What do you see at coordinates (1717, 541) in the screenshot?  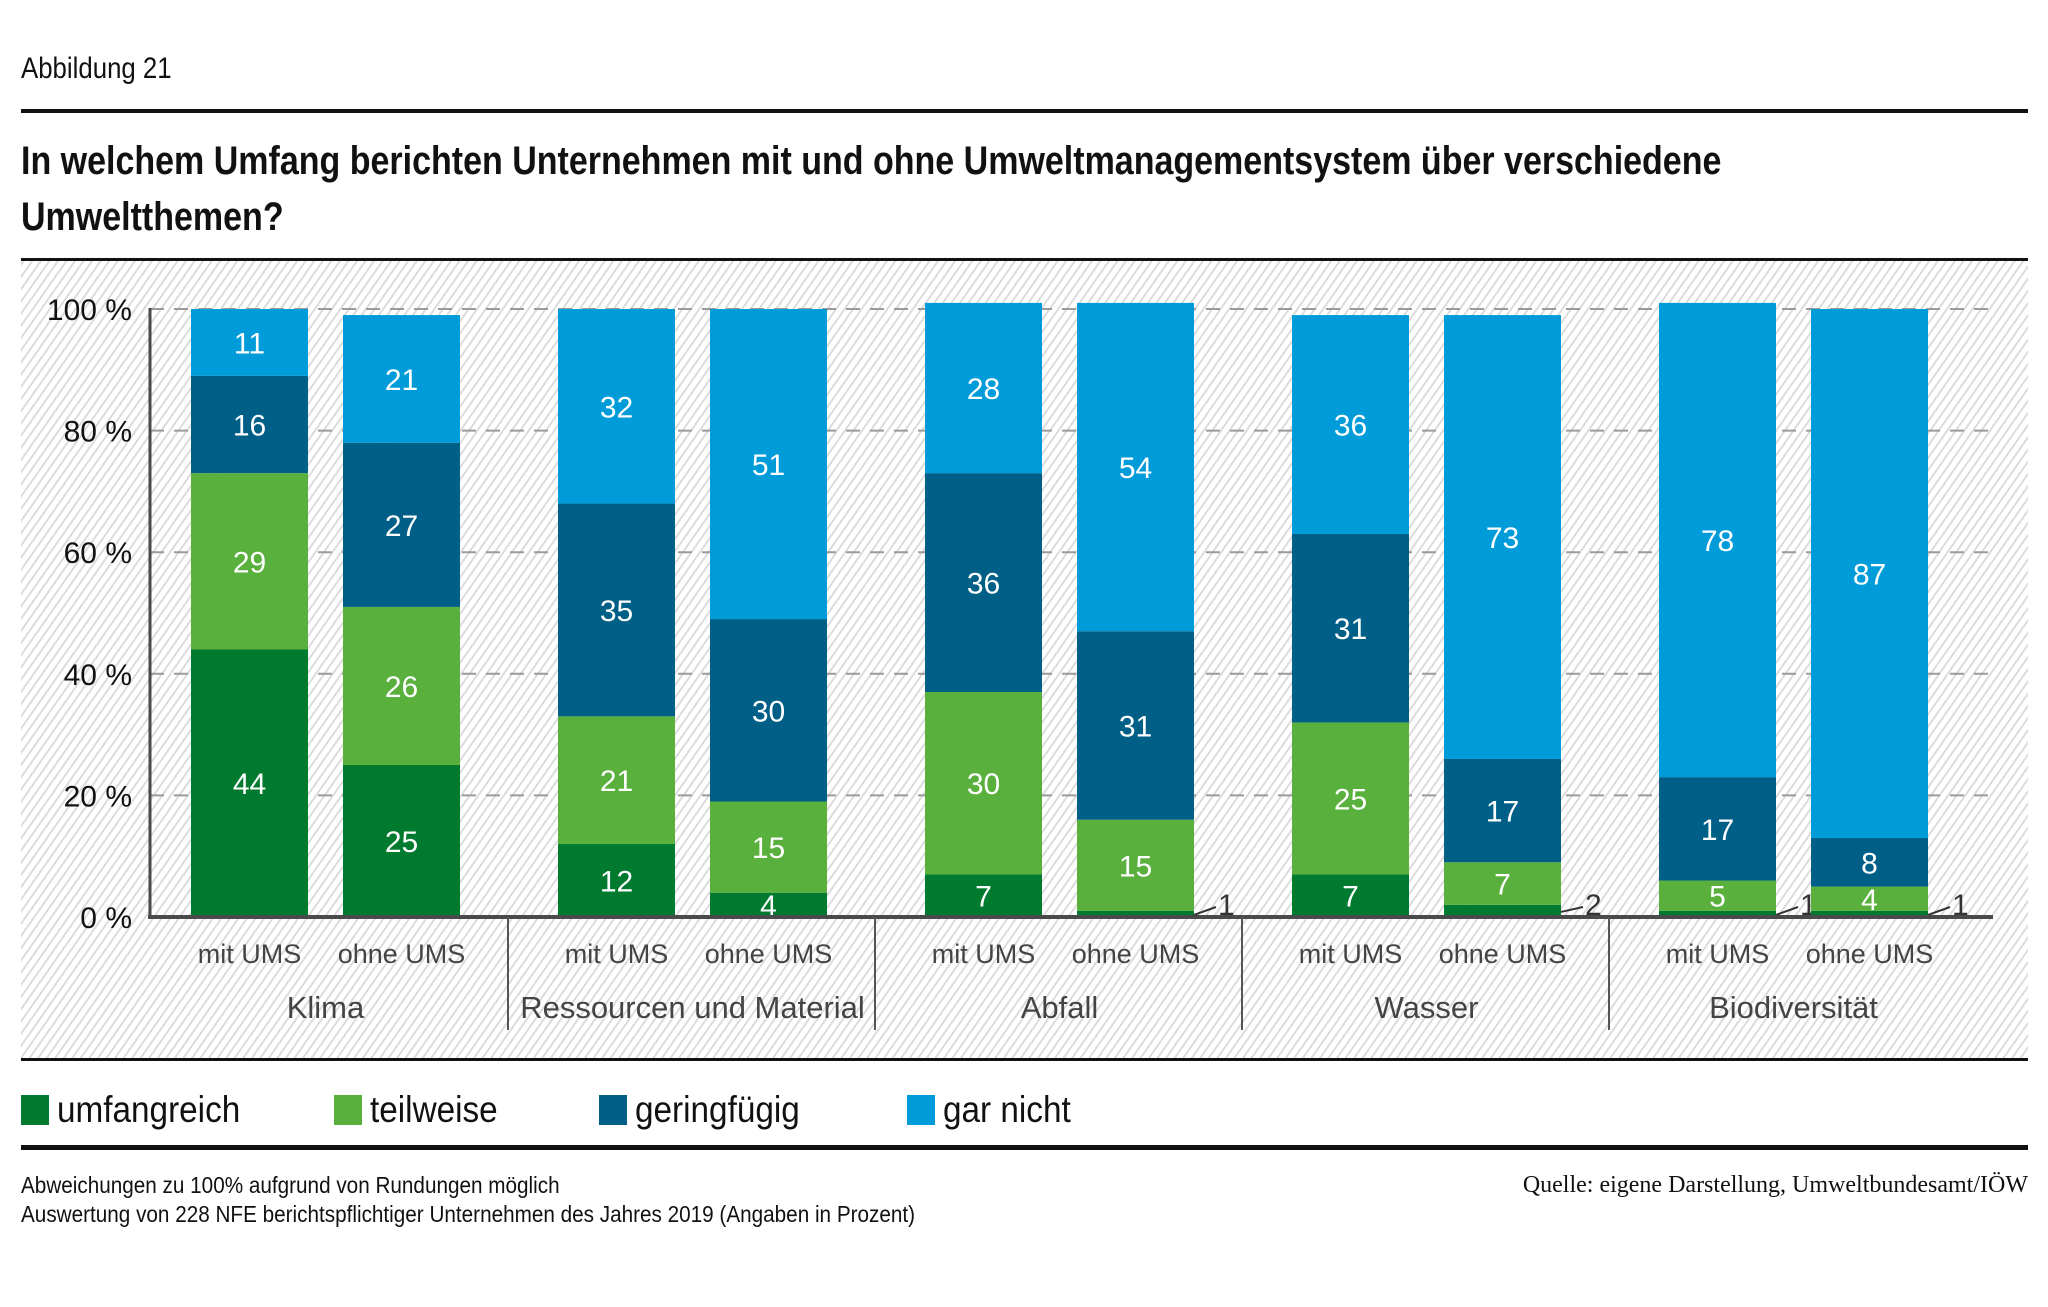 I see `data-label: 78` at bounding box center [1717, 541].